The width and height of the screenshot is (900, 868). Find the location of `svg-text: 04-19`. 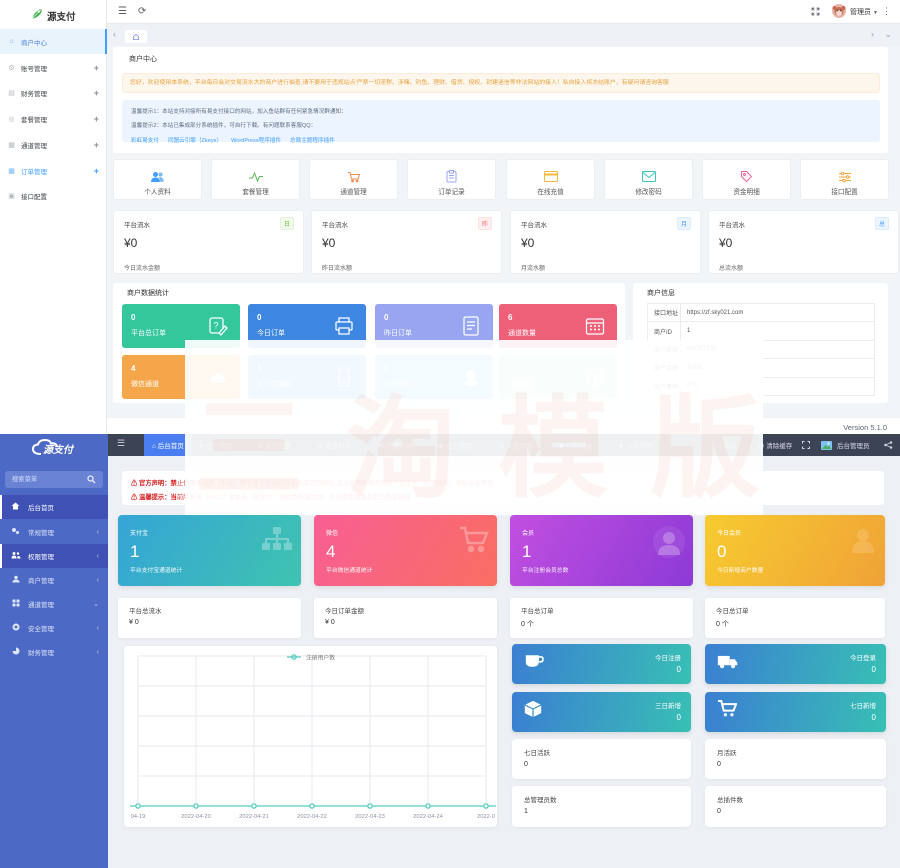

svg-text: 04-19 is located at coordinates (138, 817).